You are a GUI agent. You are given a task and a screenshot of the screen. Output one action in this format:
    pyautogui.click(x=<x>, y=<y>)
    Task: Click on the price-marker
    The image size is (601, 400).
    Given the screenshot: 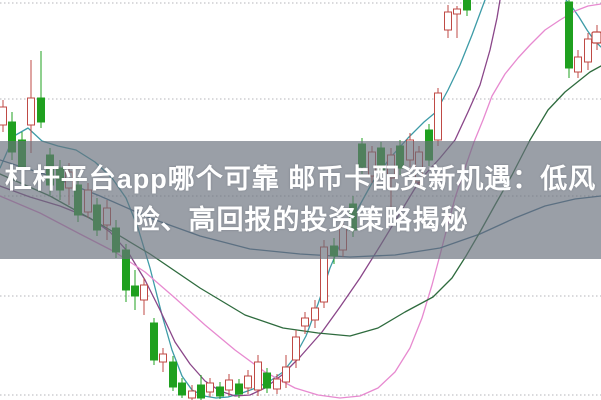 What is the action you would take?
    pyautogui.click(x=596, y=37)
    